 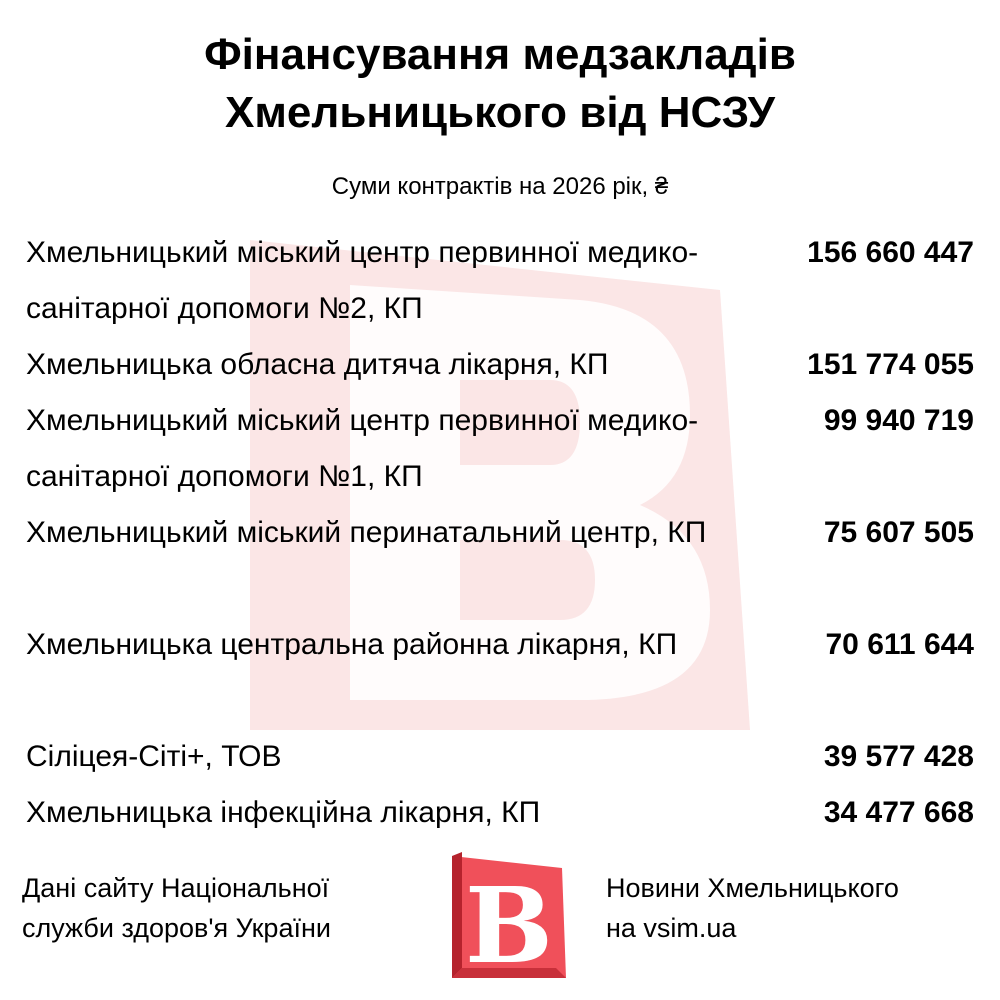 I want to click on brand-note-line-2: на vsim.ua, so click(x=671, y=928).